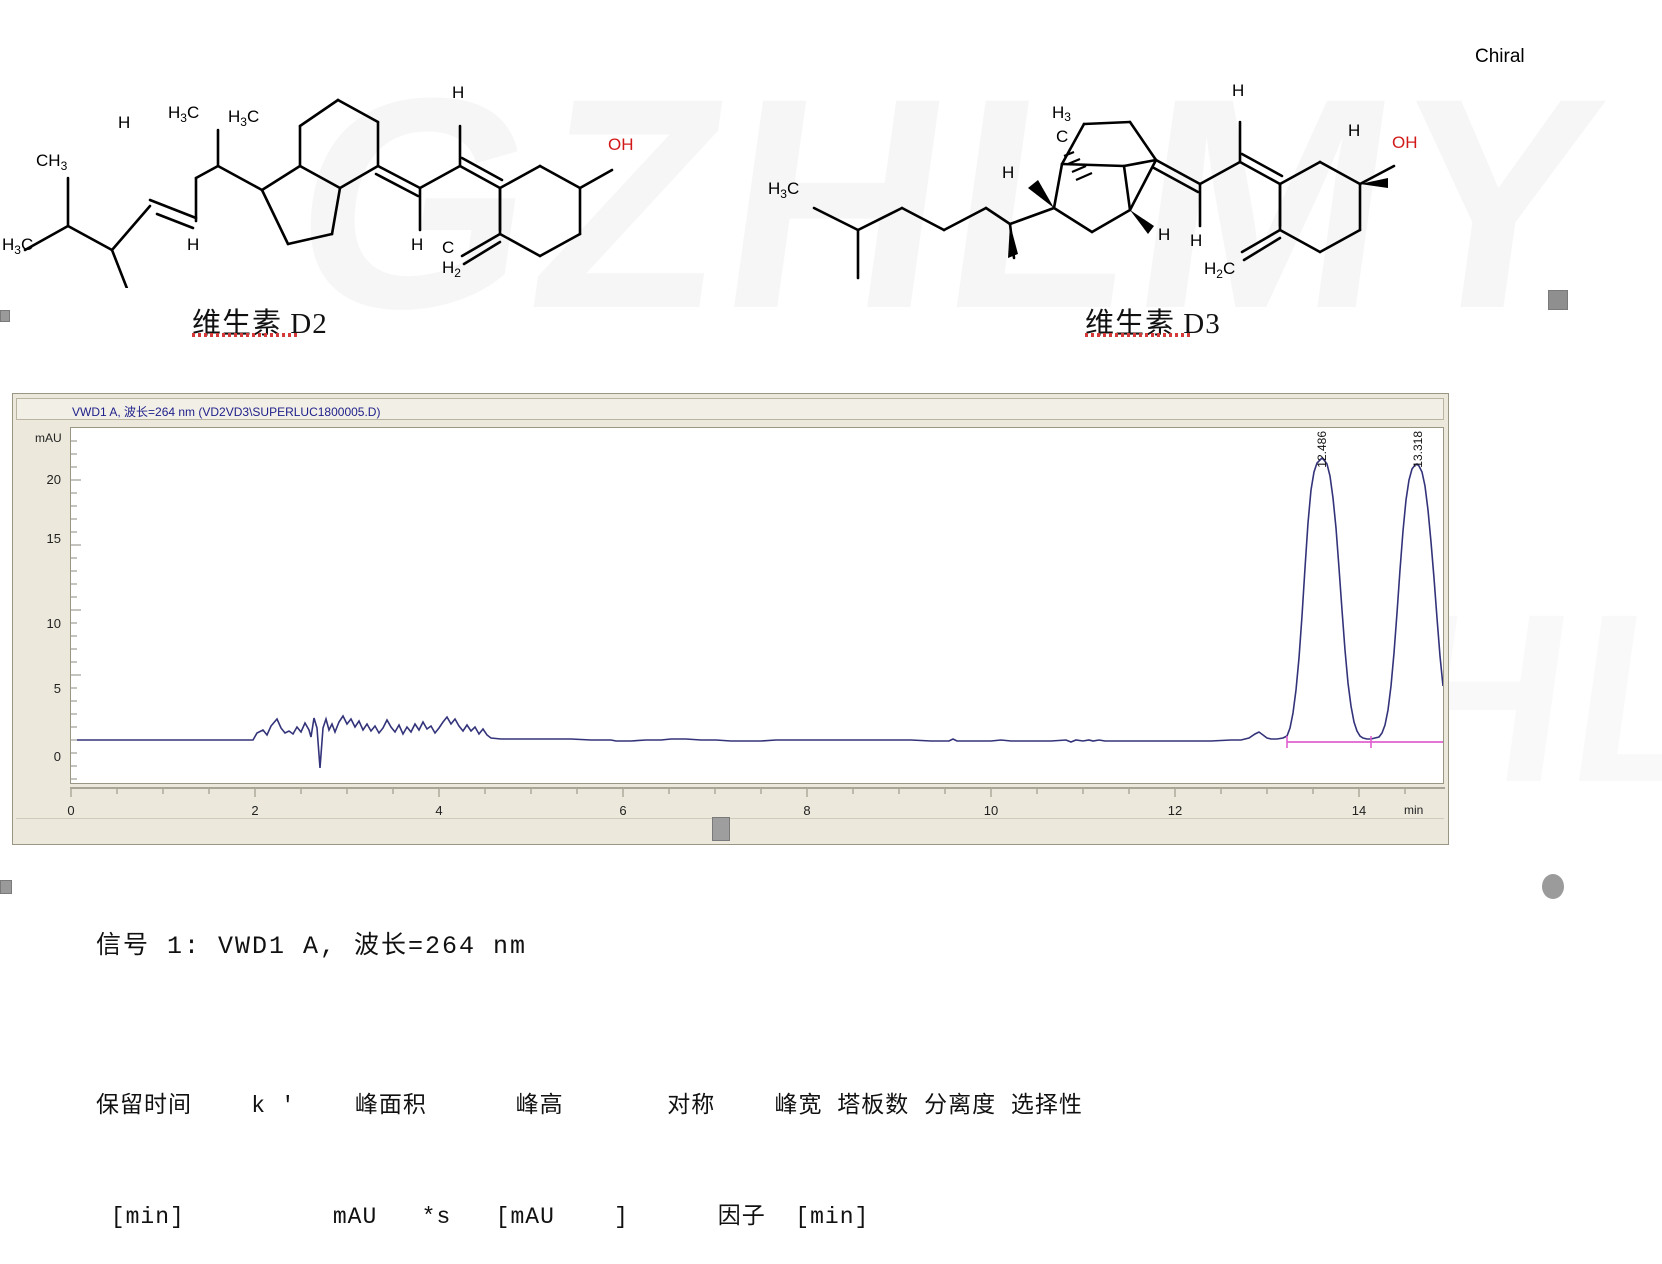 This screenshot has height=1264, width=1662. What do you see at coordinates (245, 335) in the screenshot?
I see `vitamin-d2-caption-underline` at bounding box center [245, 335].